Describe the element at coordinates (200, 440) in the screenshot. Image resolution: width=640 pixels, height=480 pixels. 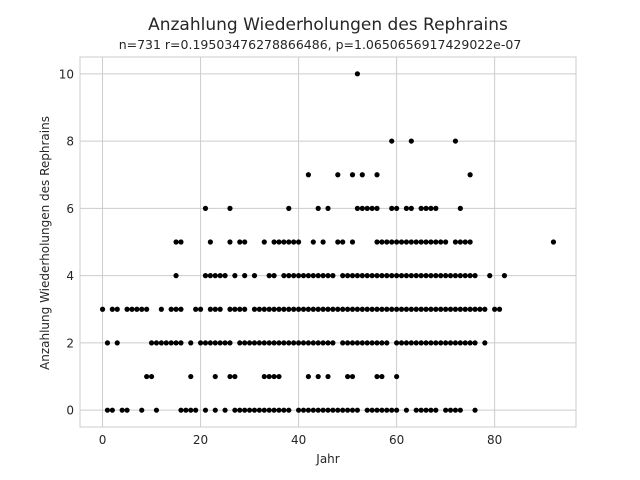
I see `x-tick-label: 20` at that location.